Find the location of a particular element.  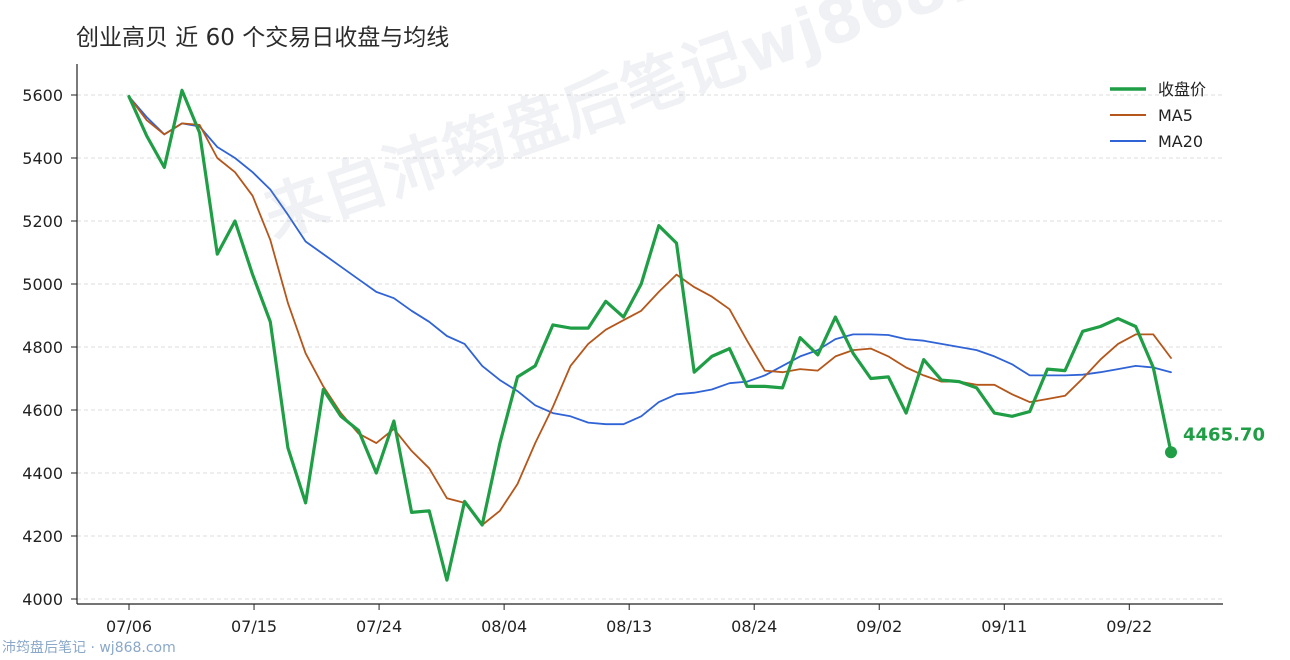

x-tick-label: 07/06 is located at coordinates (129, 626).